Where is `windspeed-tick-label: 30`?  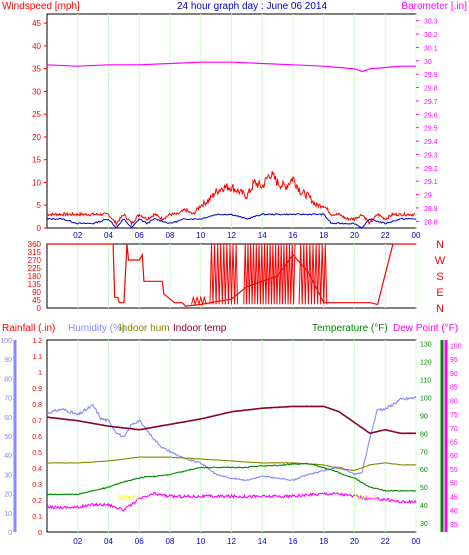 windspeed-tick-label: 30 is located at coordinates (36, 91).